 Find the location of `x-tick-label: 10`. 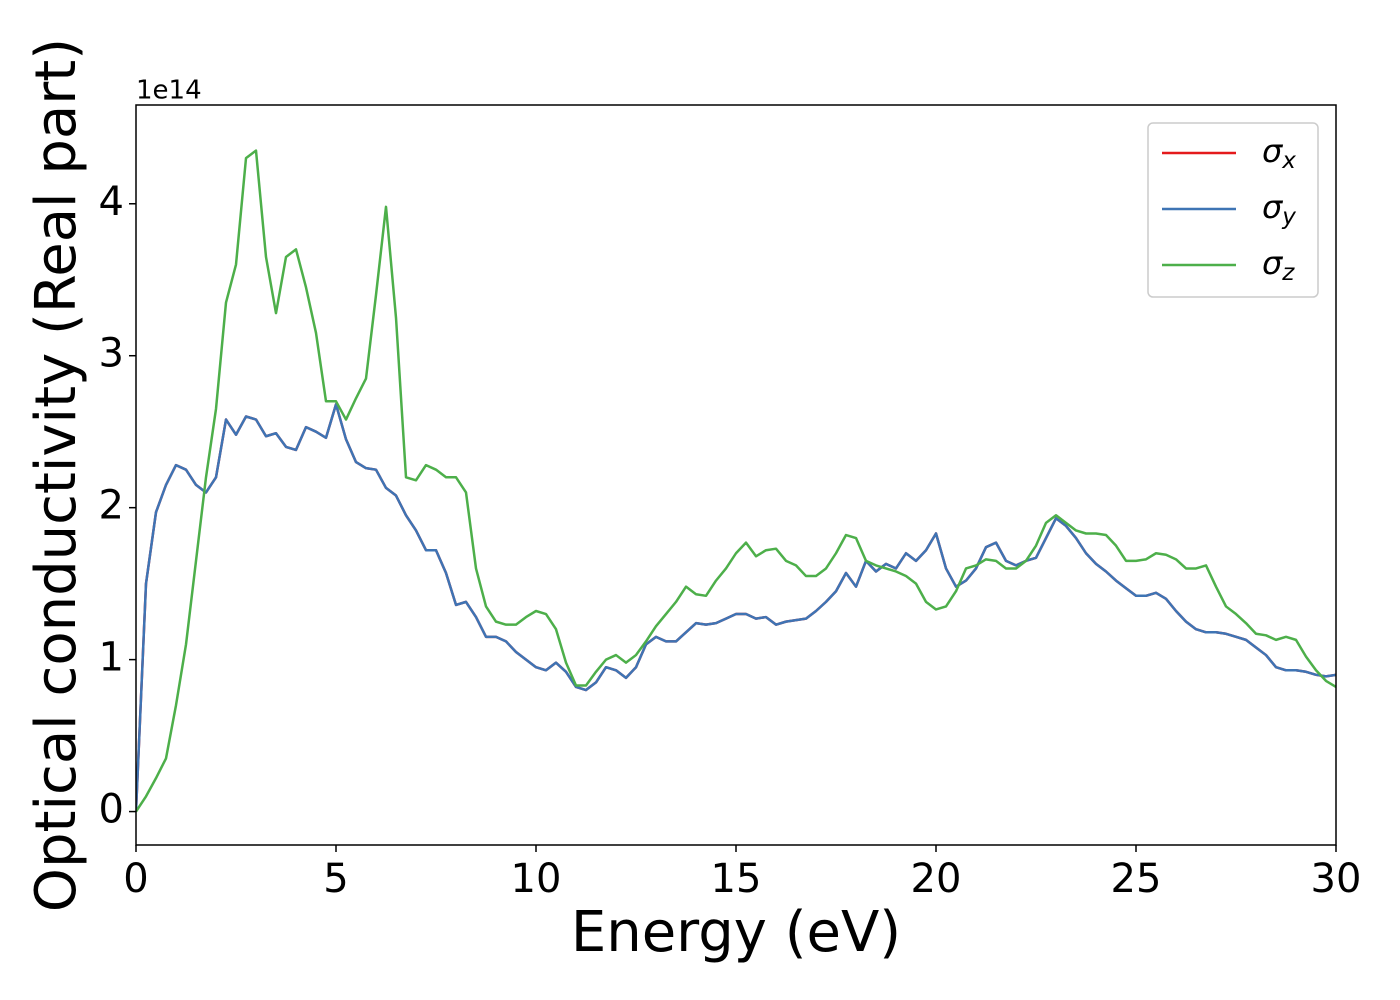

x-tick-label: 10 is located at coordinates (536, 879).